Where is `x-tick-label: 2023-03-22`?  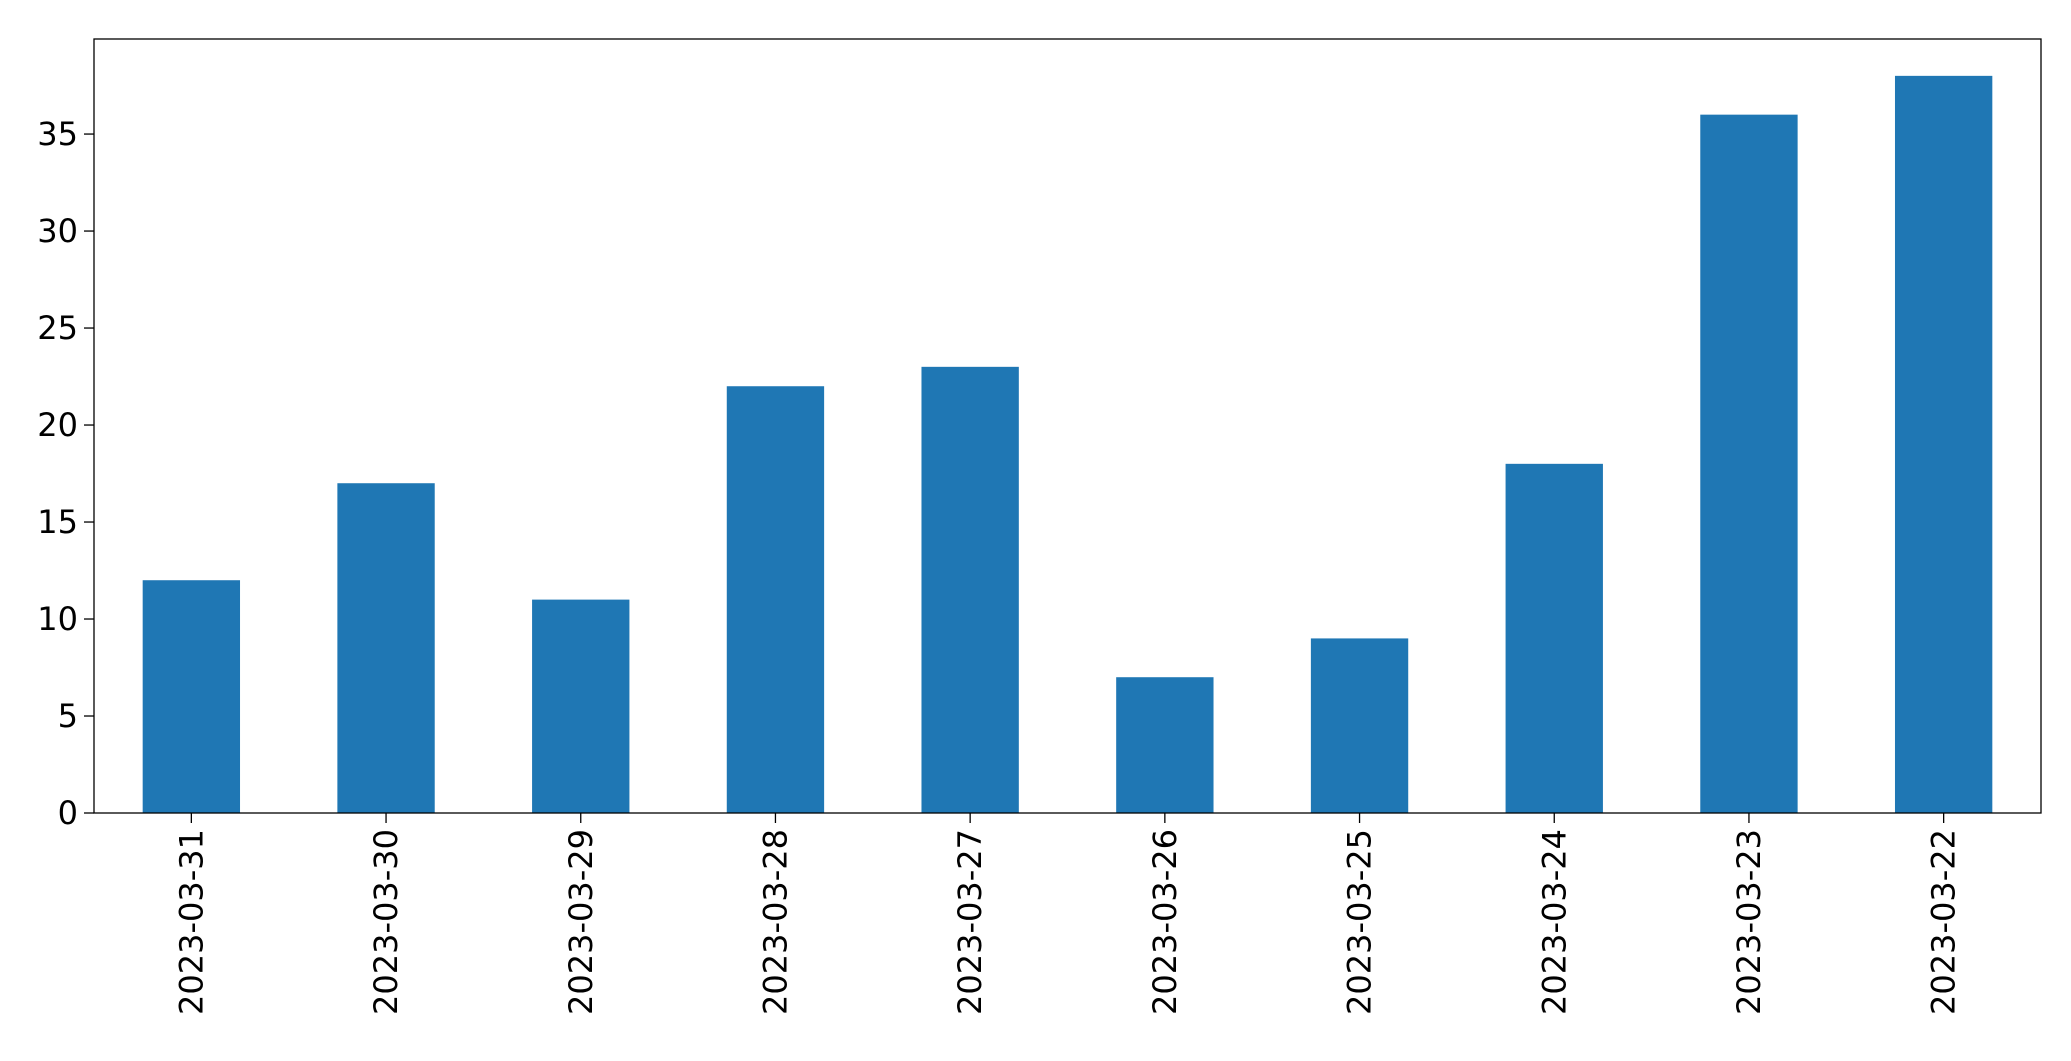 x-tick-label: 2023-03-22 is located at coordinates (1944, 922).